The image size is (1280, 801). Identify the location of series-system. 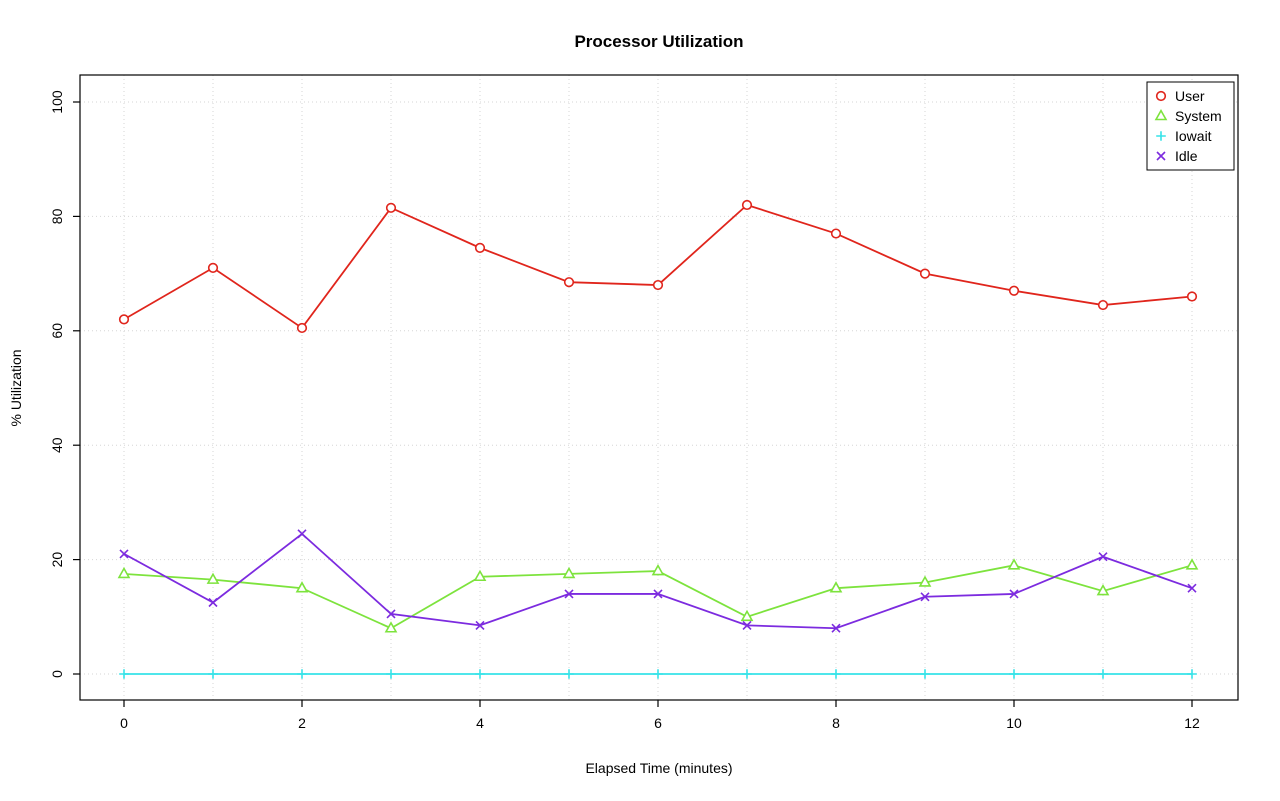
(658, 595).